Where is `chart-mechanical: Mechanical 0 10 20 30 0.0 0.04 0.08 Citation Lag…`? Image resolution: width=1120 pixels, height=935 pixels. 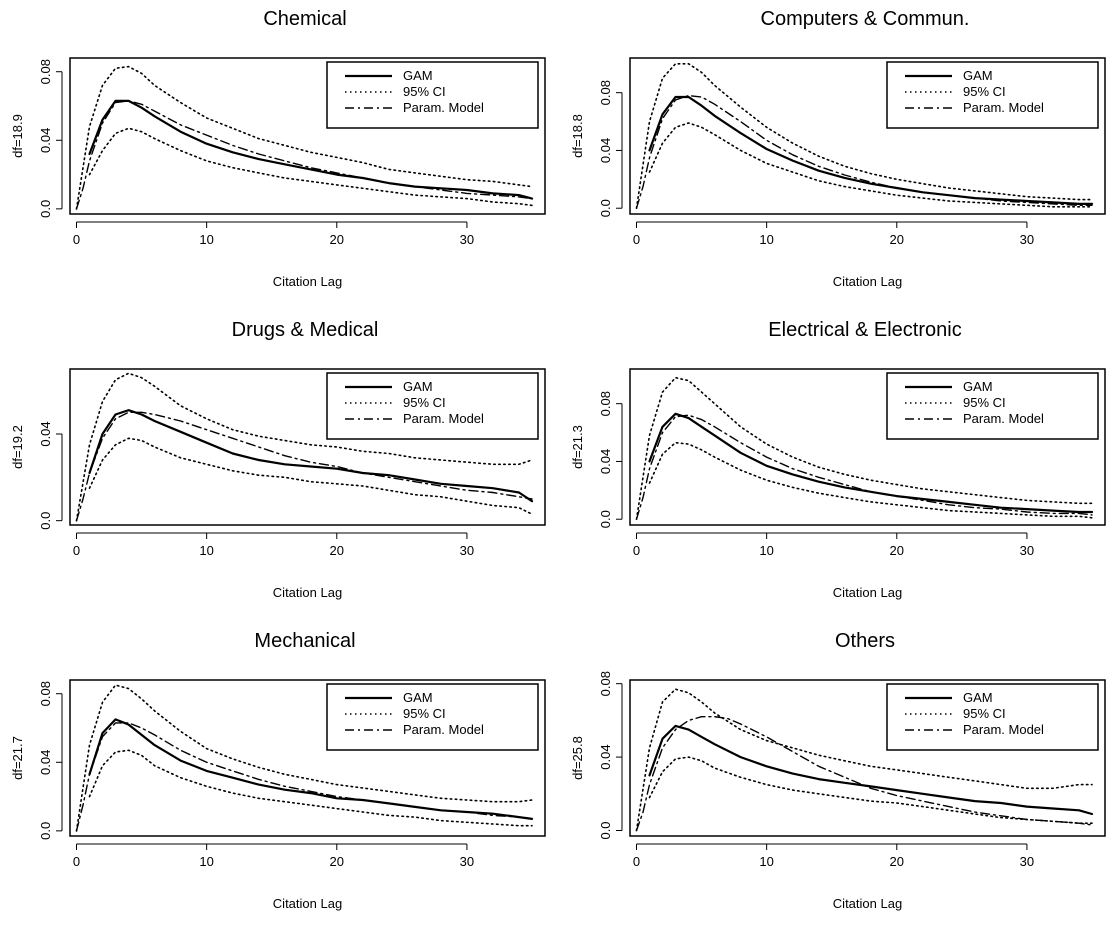
chart-mechanical: Mechanical 0 10 20 30 0.0 0.04 0.08 Citation Lag… is located at coordinates (278, 770).